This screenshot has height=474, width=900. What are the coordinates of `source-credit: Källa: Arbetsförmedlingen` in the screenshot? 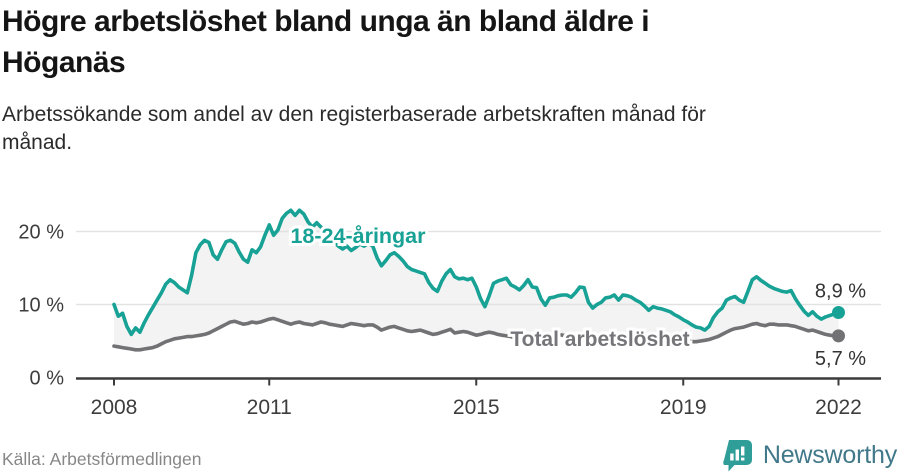 It's located at (102, 459).